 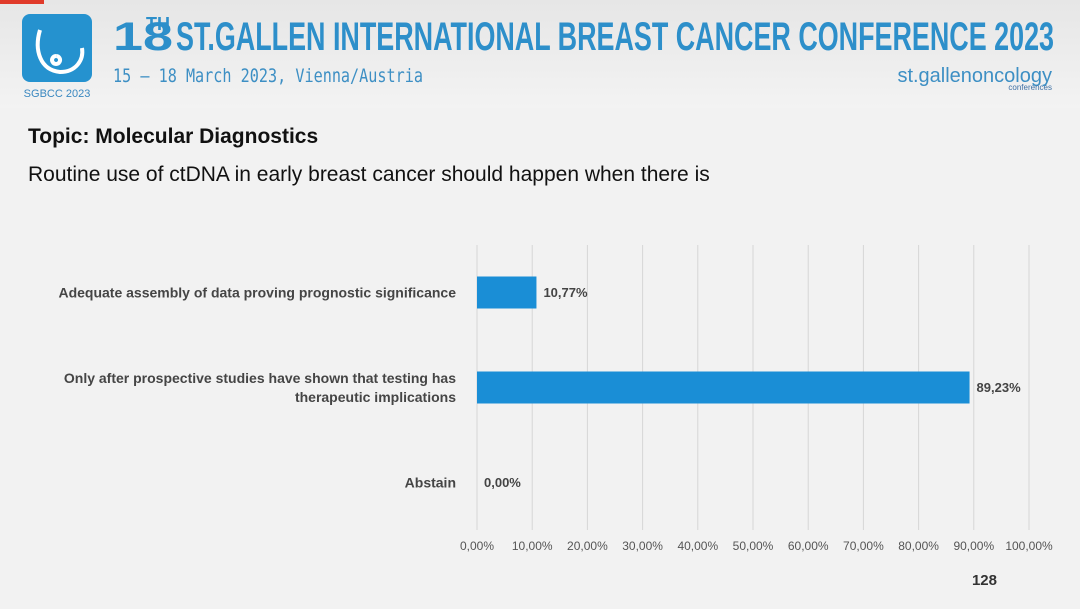 I want to click on brand-sub: conferences, so click(x=1030, y=87).